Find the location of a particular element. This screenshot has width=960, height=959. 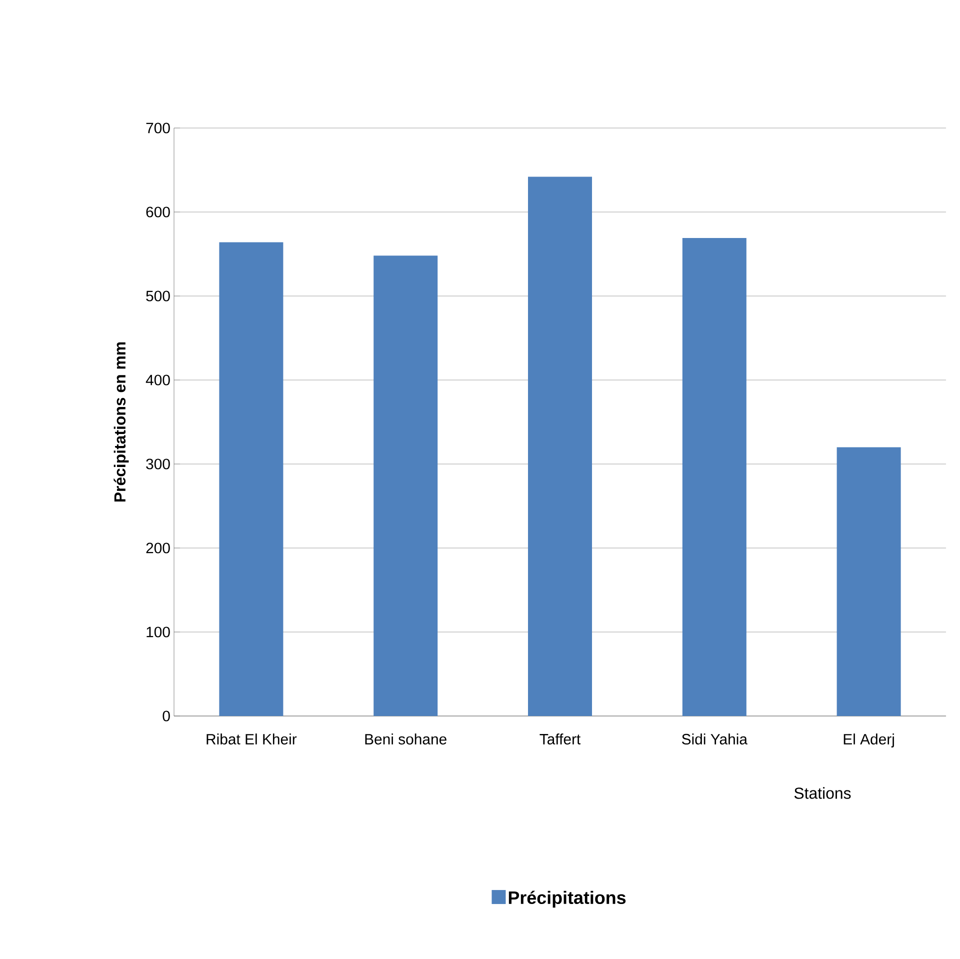

y-tick-label: 200 is located at coordinates (158, 548).